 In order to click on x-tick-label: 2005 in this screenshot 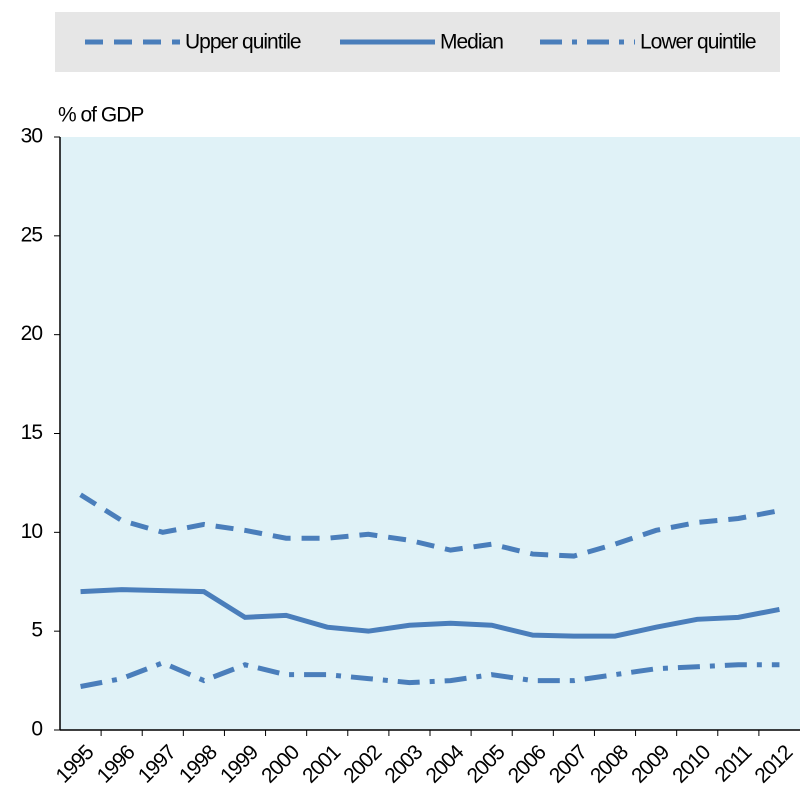, I will do `click(486, 764)`.